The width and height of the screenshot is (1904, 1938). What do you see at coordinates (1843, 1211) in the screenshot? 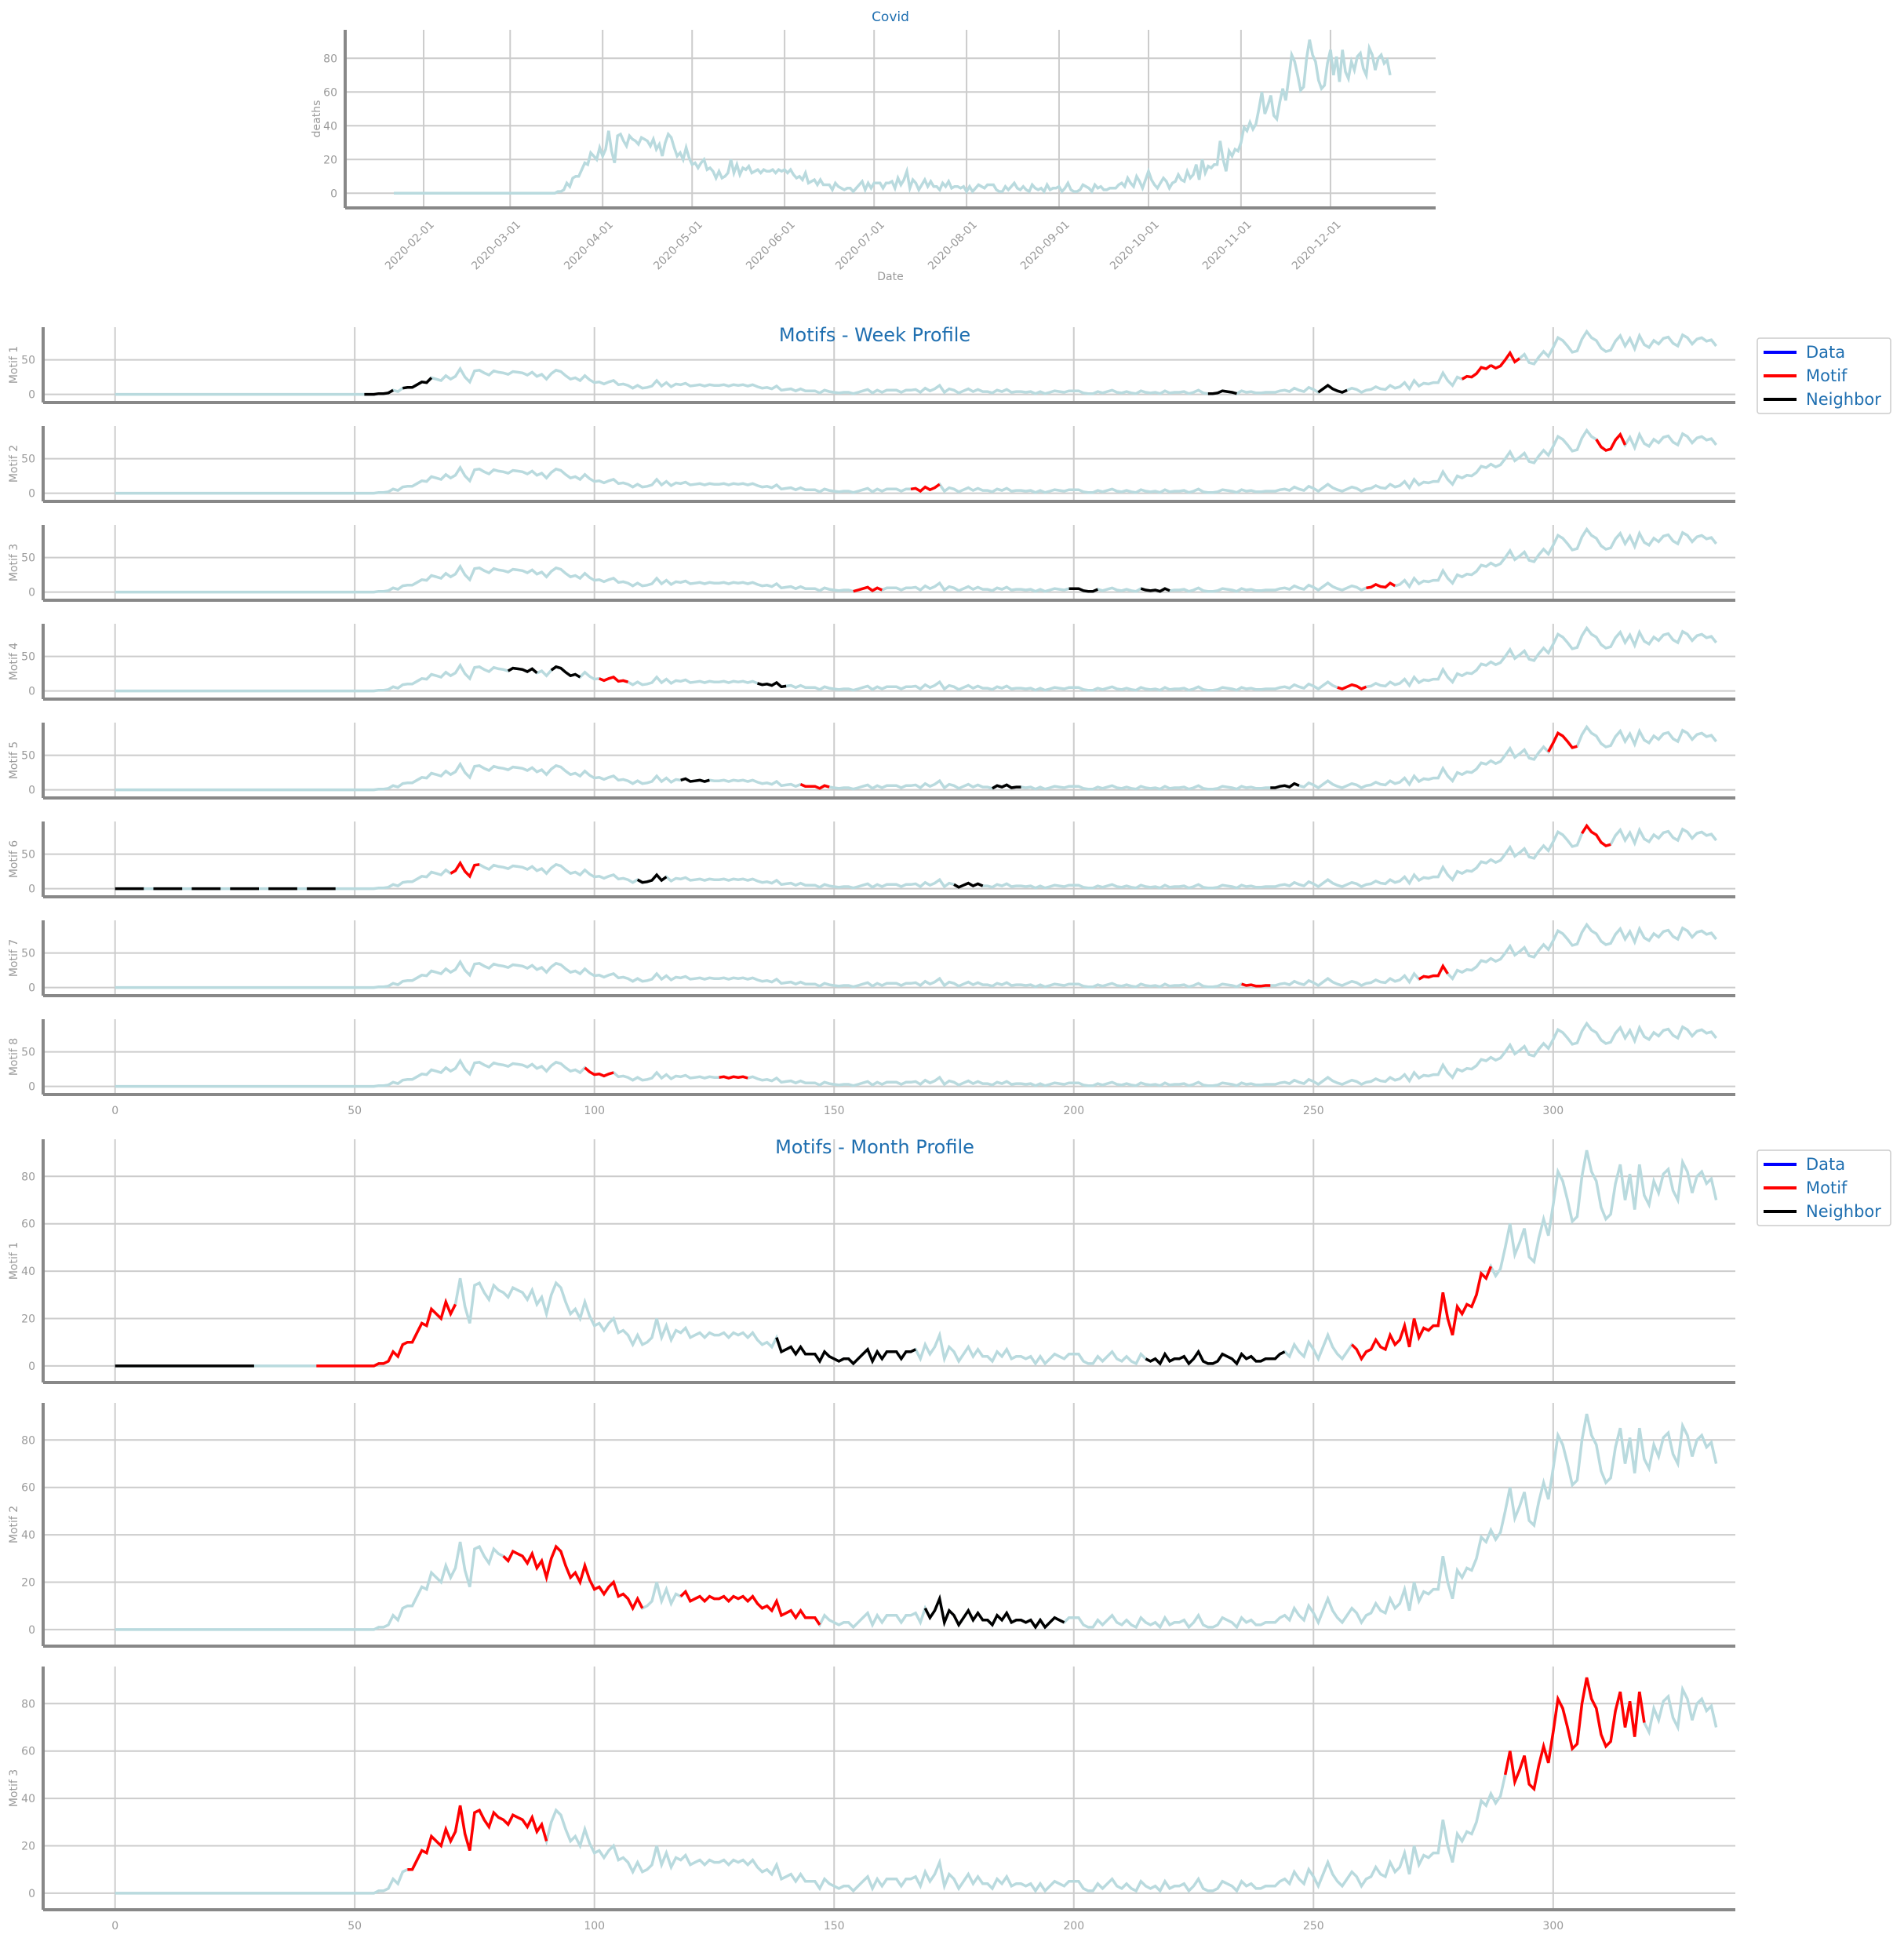
I see `legend-label-neighbor: Neighbor` at bounding box center [1843, 1211].